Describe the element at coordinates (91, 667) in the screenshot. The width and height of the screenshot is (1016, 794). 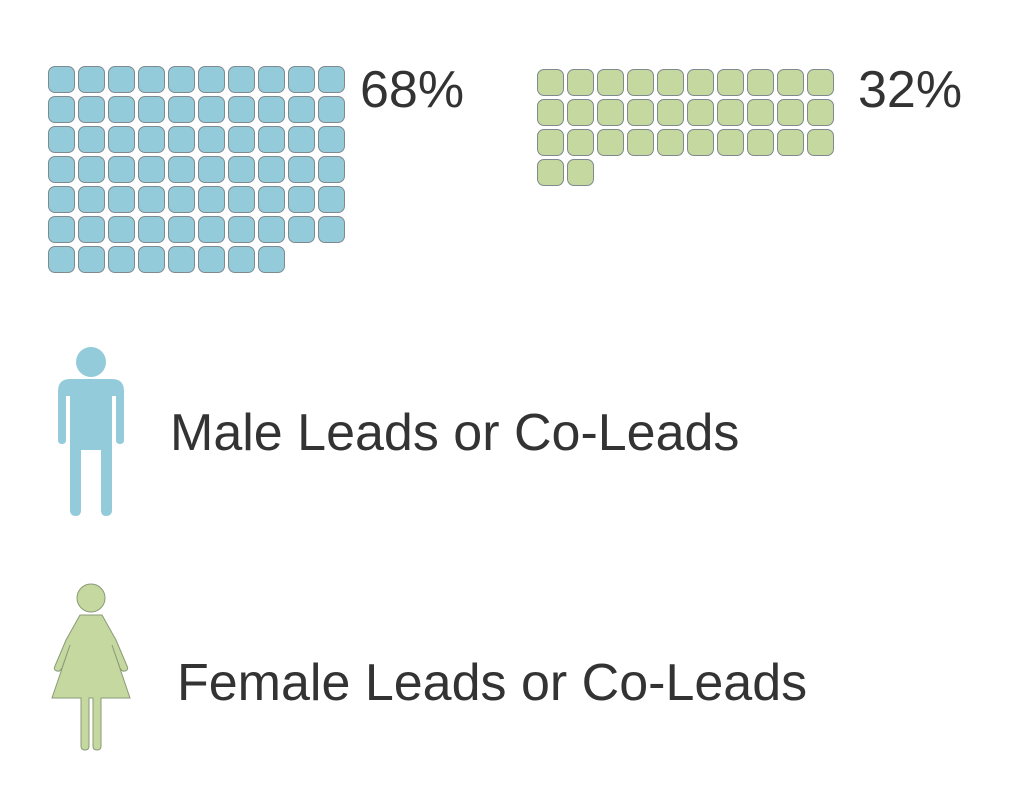
I see `female-person-svg` at that location.